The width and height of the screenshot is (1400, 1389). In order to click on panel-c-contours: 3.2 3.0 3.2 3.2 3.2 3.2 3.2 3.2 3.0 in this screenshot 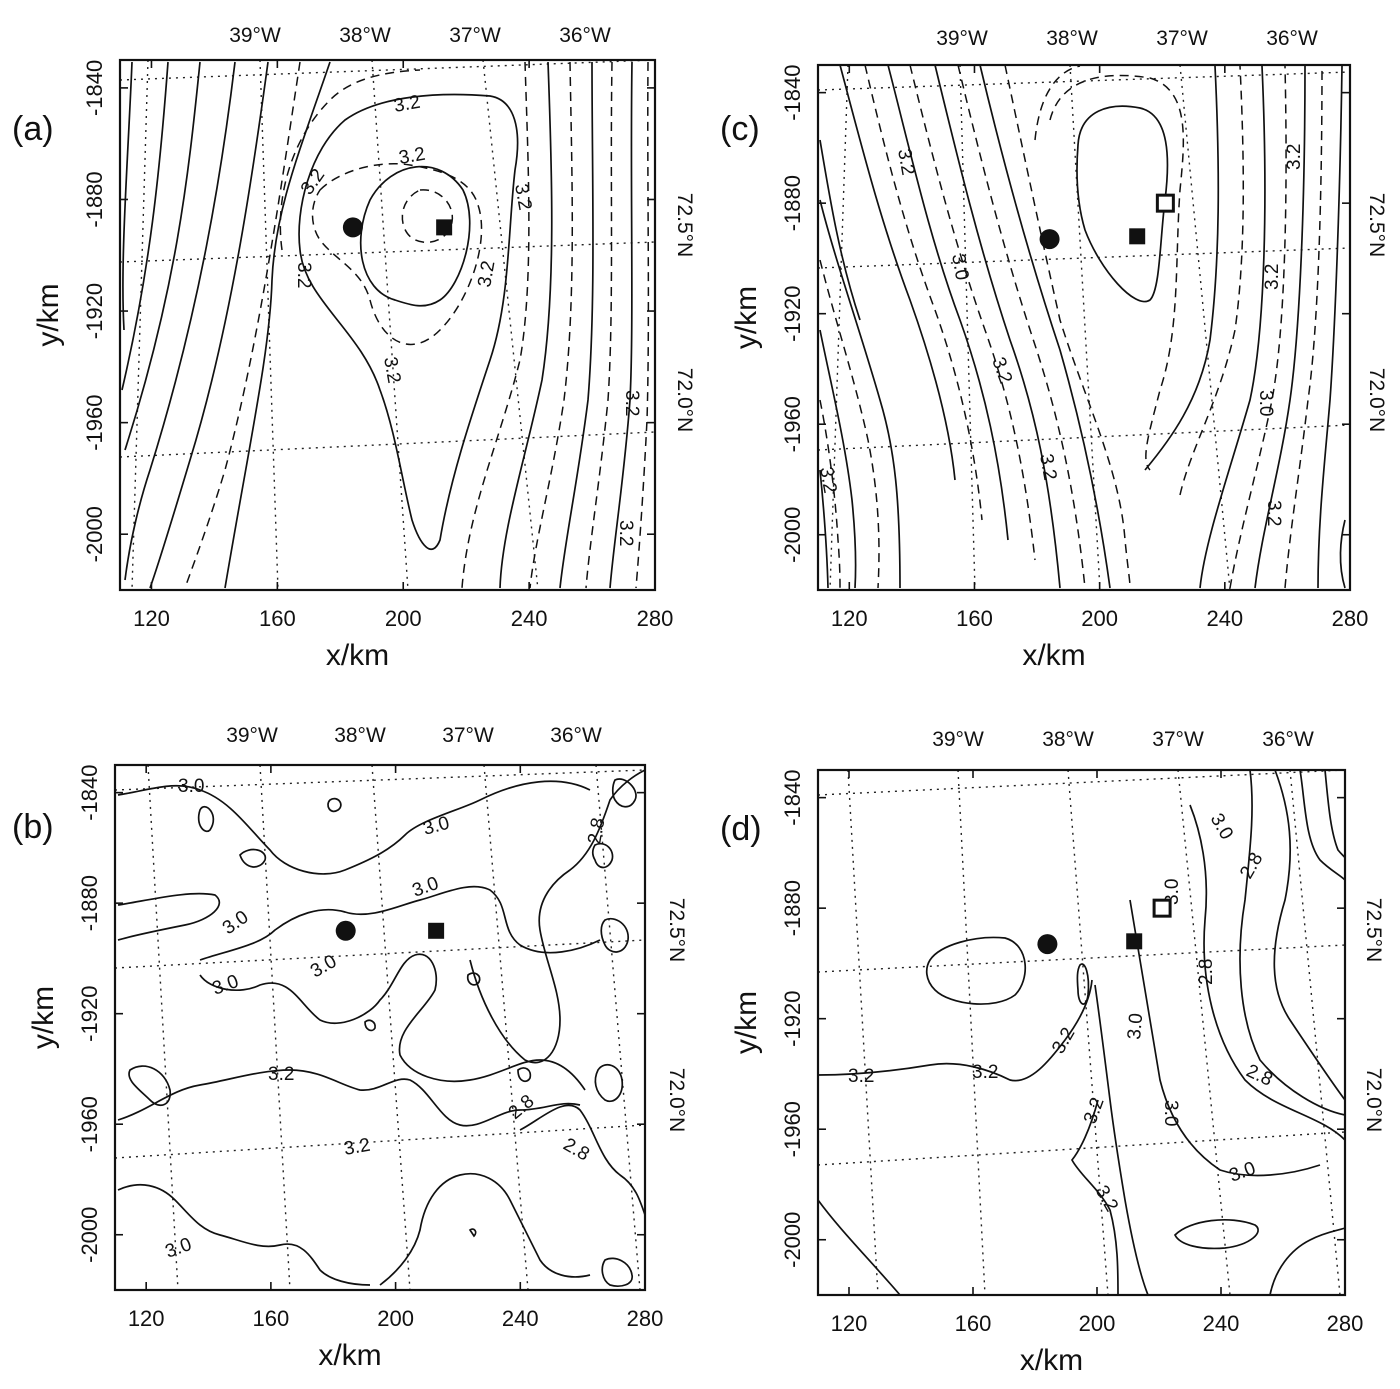, I will do `click(1083, 327)`.